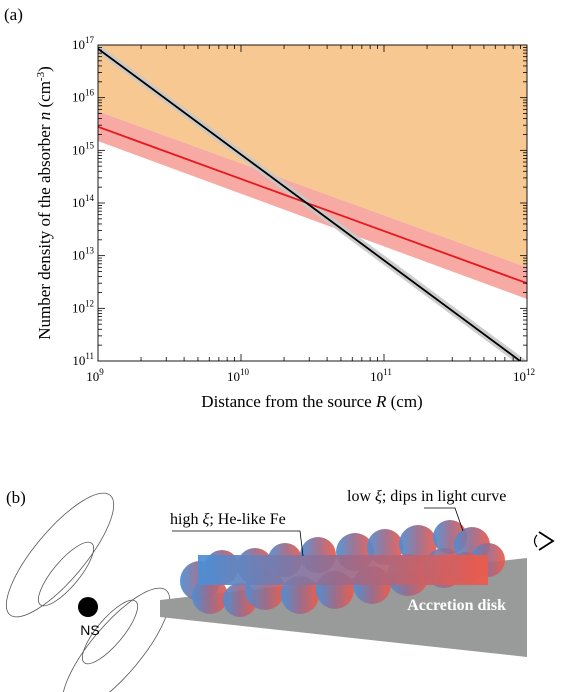 This screenshot has height=692, width=575. Describe the element at coordinates (88, 592) in the screenshot. I see `magnetic-field-lines` at that location.